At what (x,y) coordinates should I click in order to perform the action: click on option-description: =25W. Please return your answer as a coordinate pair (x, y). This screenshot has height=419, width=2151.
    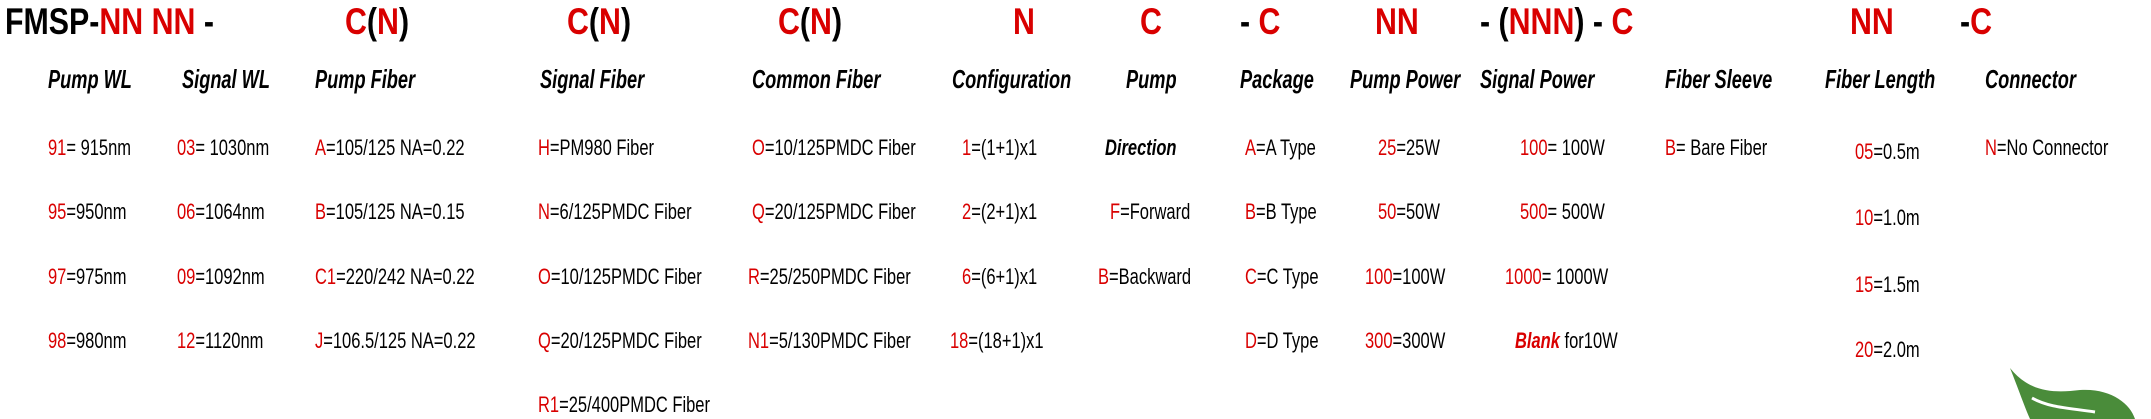
    Looking at the image, I should click on (1418, 147).